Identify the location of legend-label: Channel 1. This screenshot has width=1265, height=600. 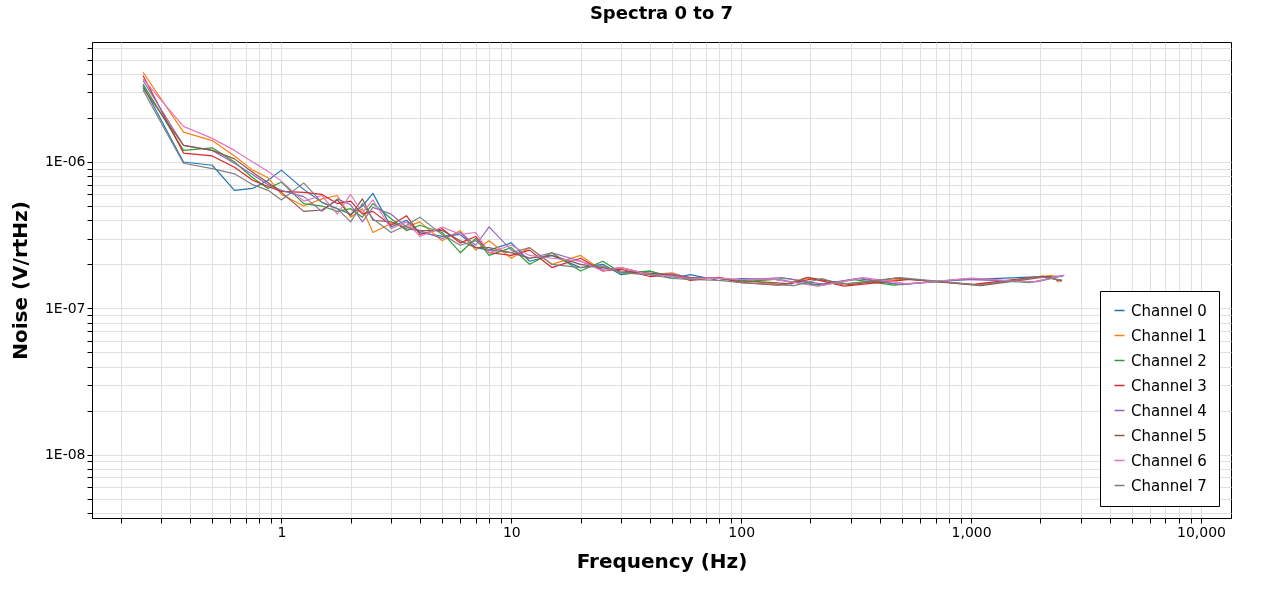
(1169, 335).